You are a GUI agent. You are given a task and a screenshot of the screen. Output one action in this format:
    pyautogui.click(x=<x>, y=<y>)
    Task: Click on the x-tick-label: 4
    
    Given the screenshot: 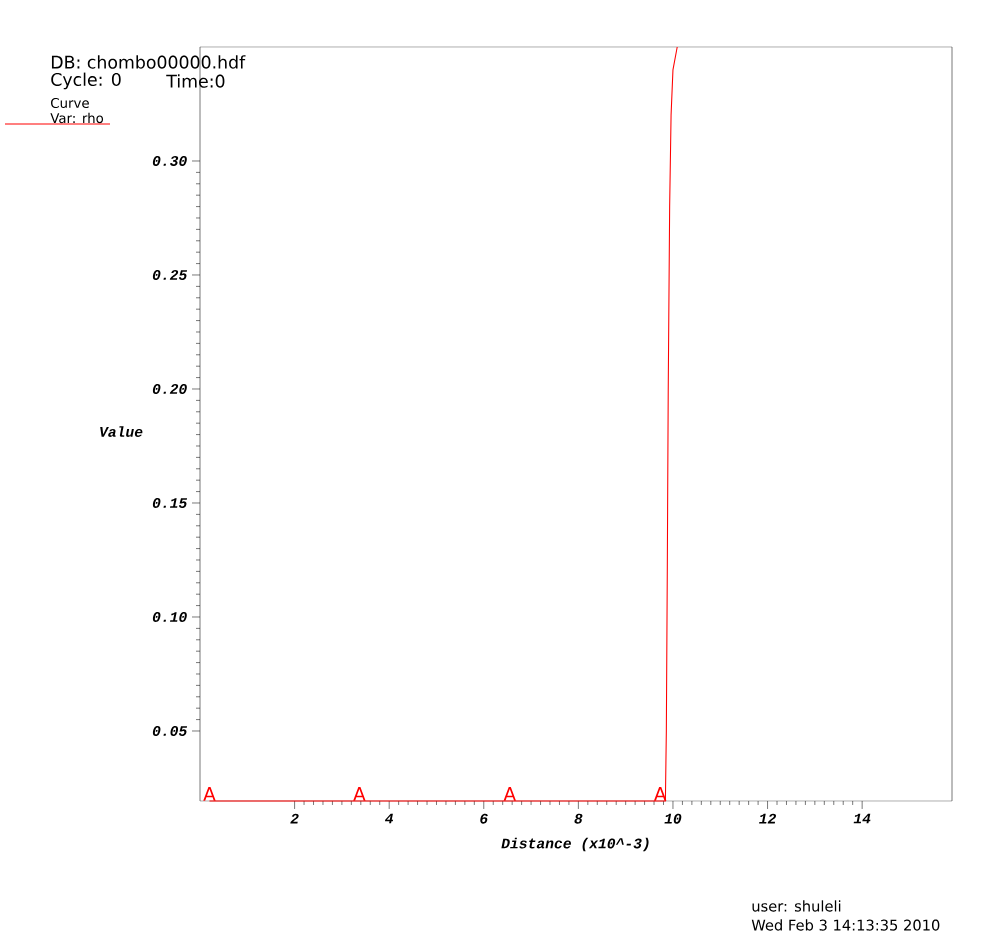 What is the action you would take?
    pyautogui.click(x=389, y=818)
    